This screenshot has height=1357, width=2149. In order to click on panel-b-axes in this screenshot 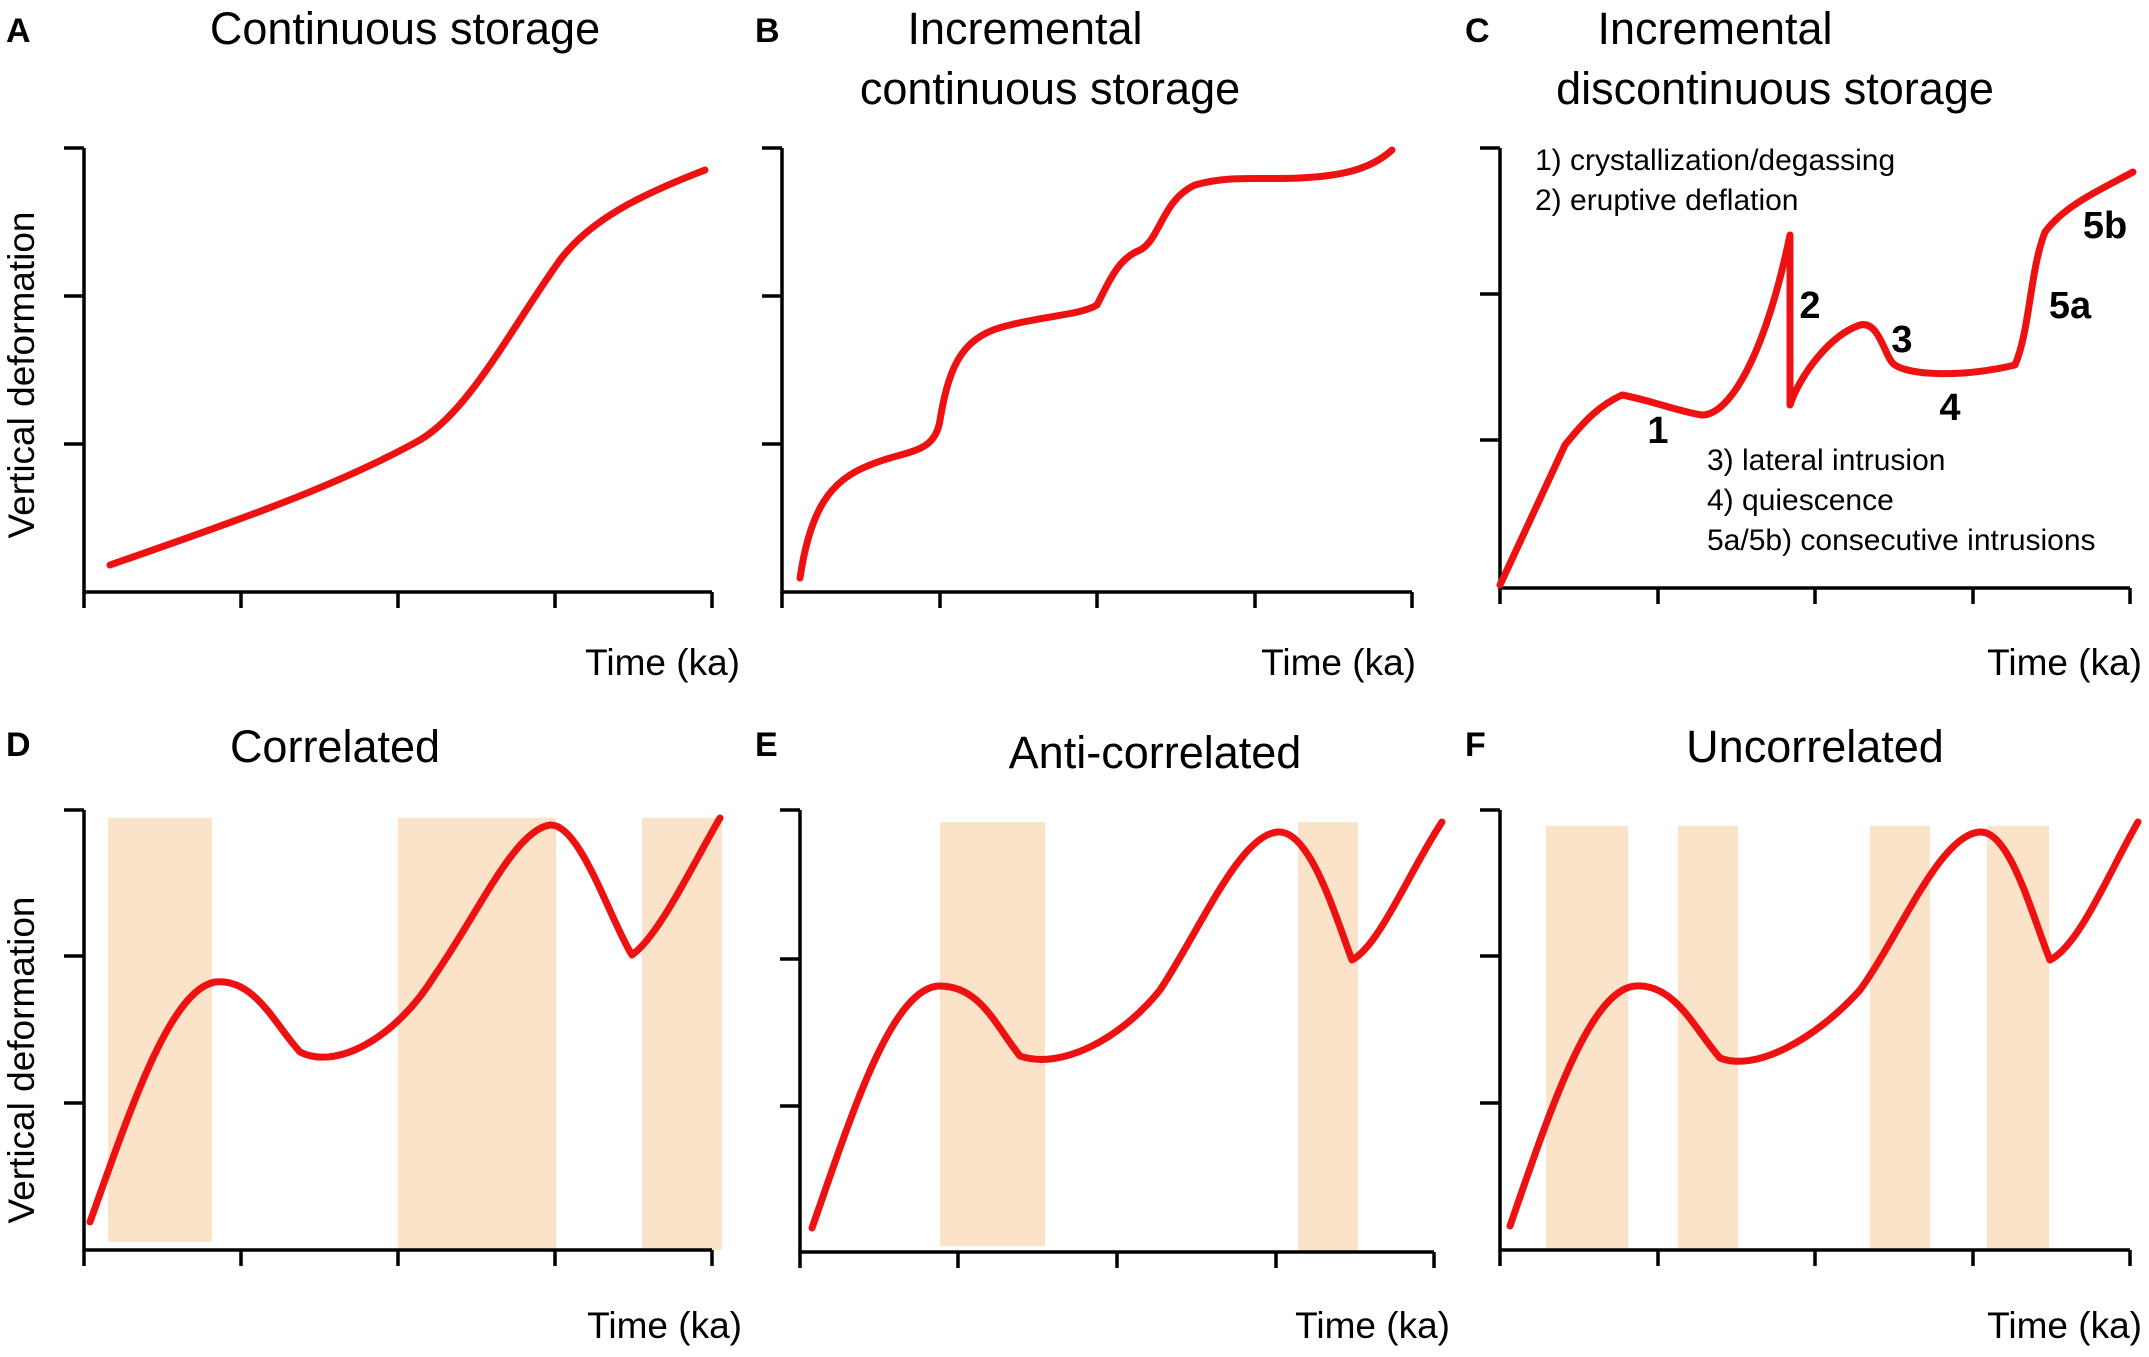, I will do `click(1096, 371)`.